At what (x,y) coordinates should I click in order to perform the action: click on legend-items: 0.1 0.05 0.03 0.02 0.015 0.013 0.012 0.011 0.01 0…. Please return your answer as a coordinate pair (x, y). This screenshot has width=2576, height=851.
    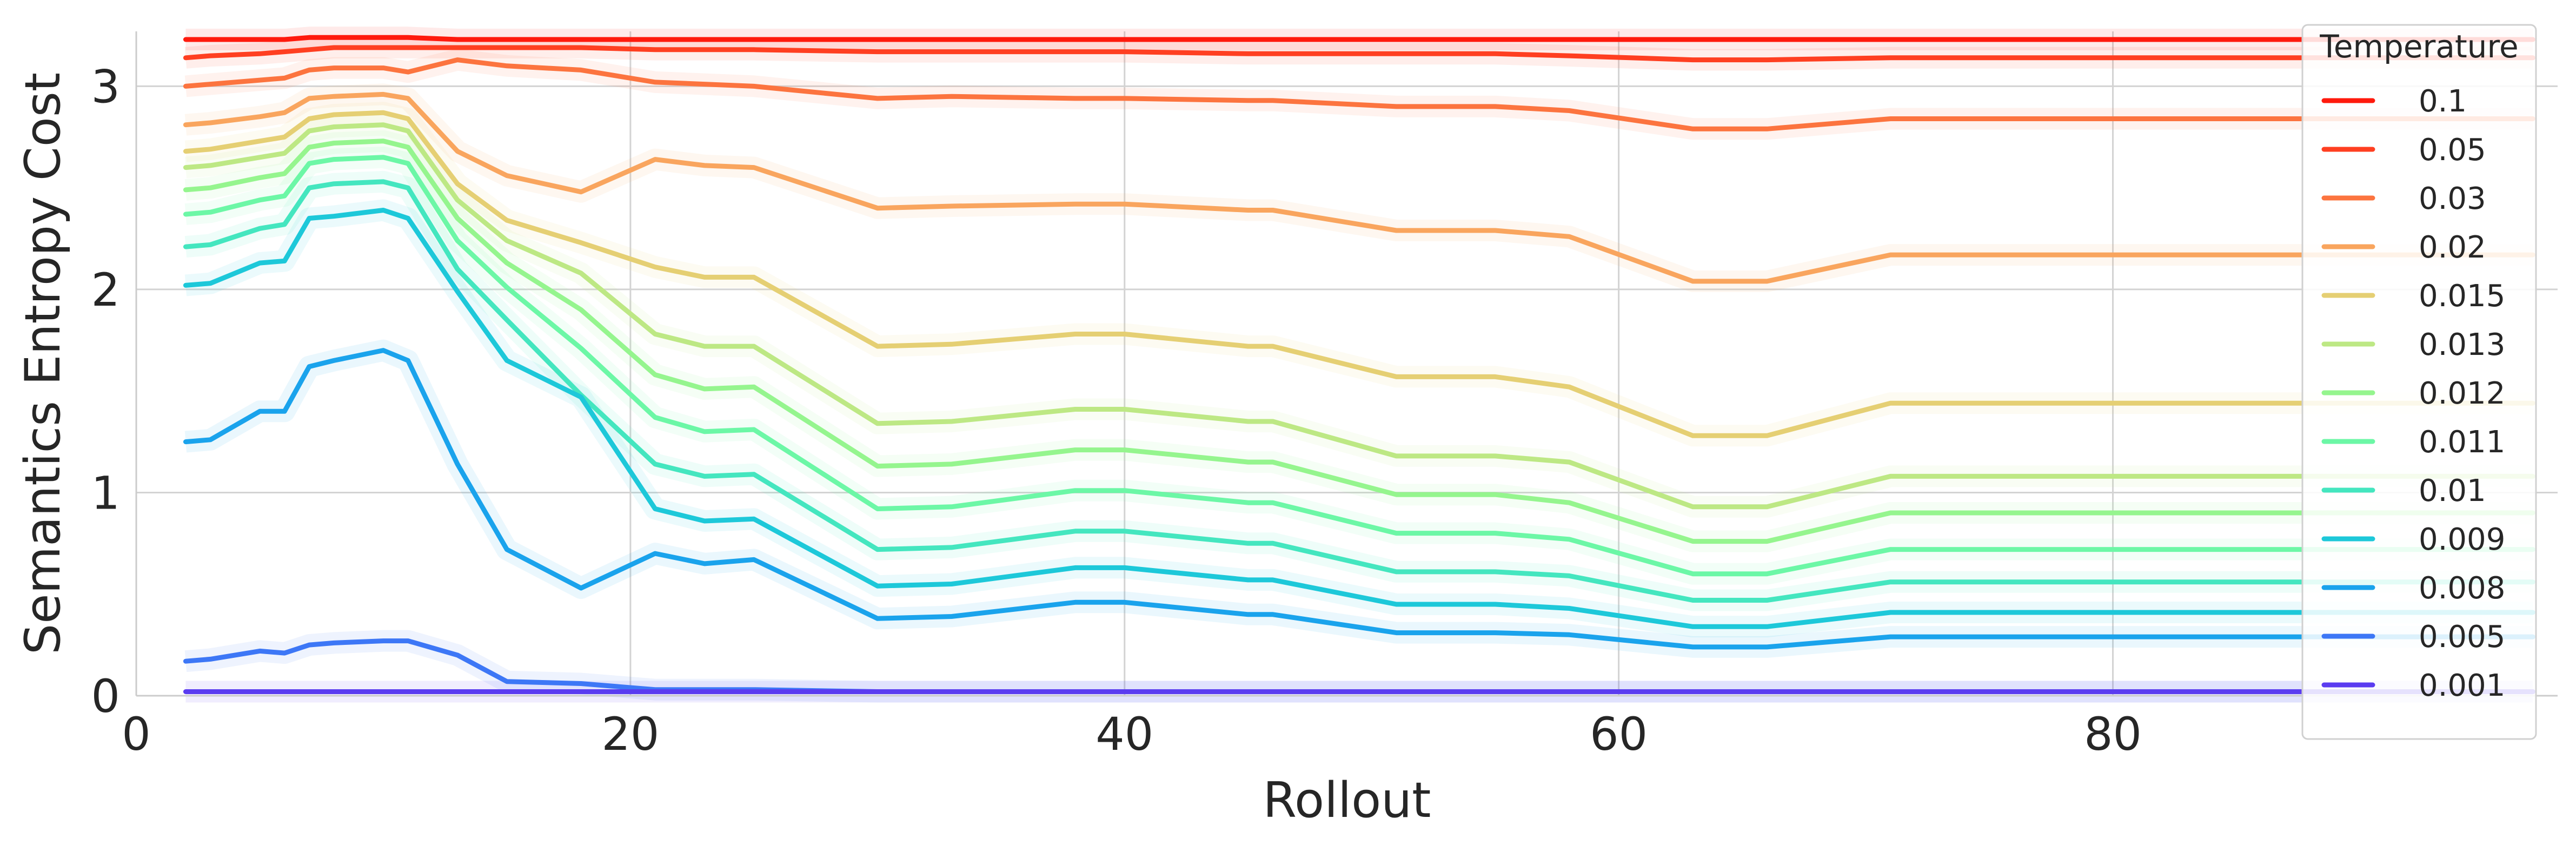
    Looking at the image, I should click on (2413, 393).